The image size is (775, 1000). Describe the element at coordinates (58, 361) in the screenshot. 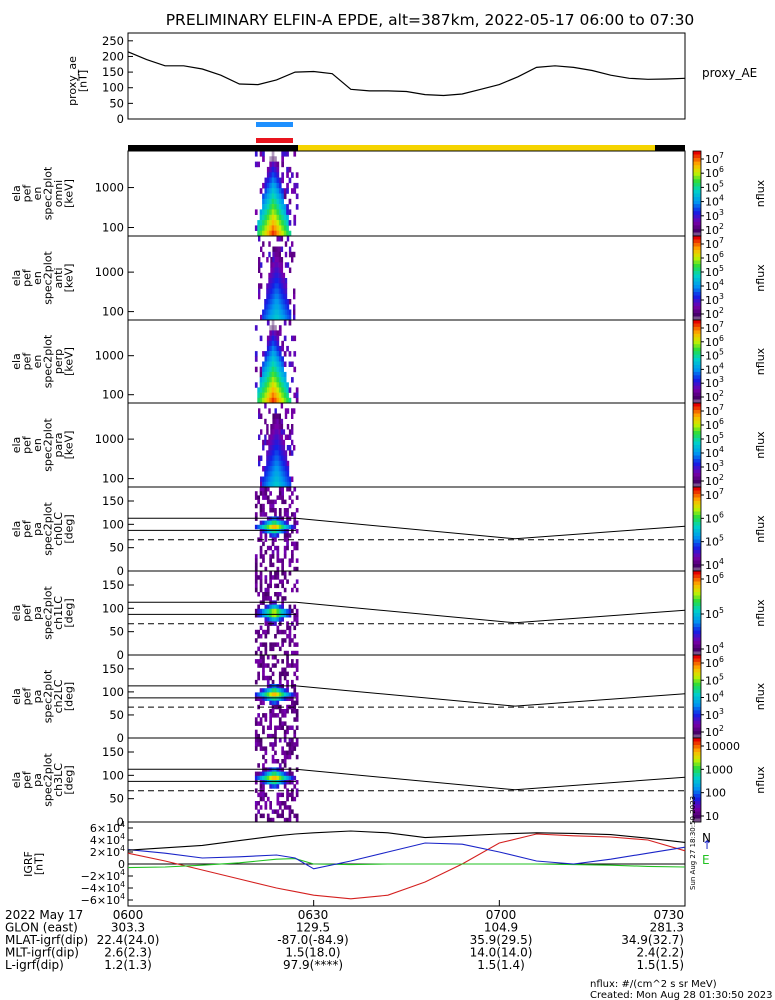

I see `ylabel-line: perp` at that location.